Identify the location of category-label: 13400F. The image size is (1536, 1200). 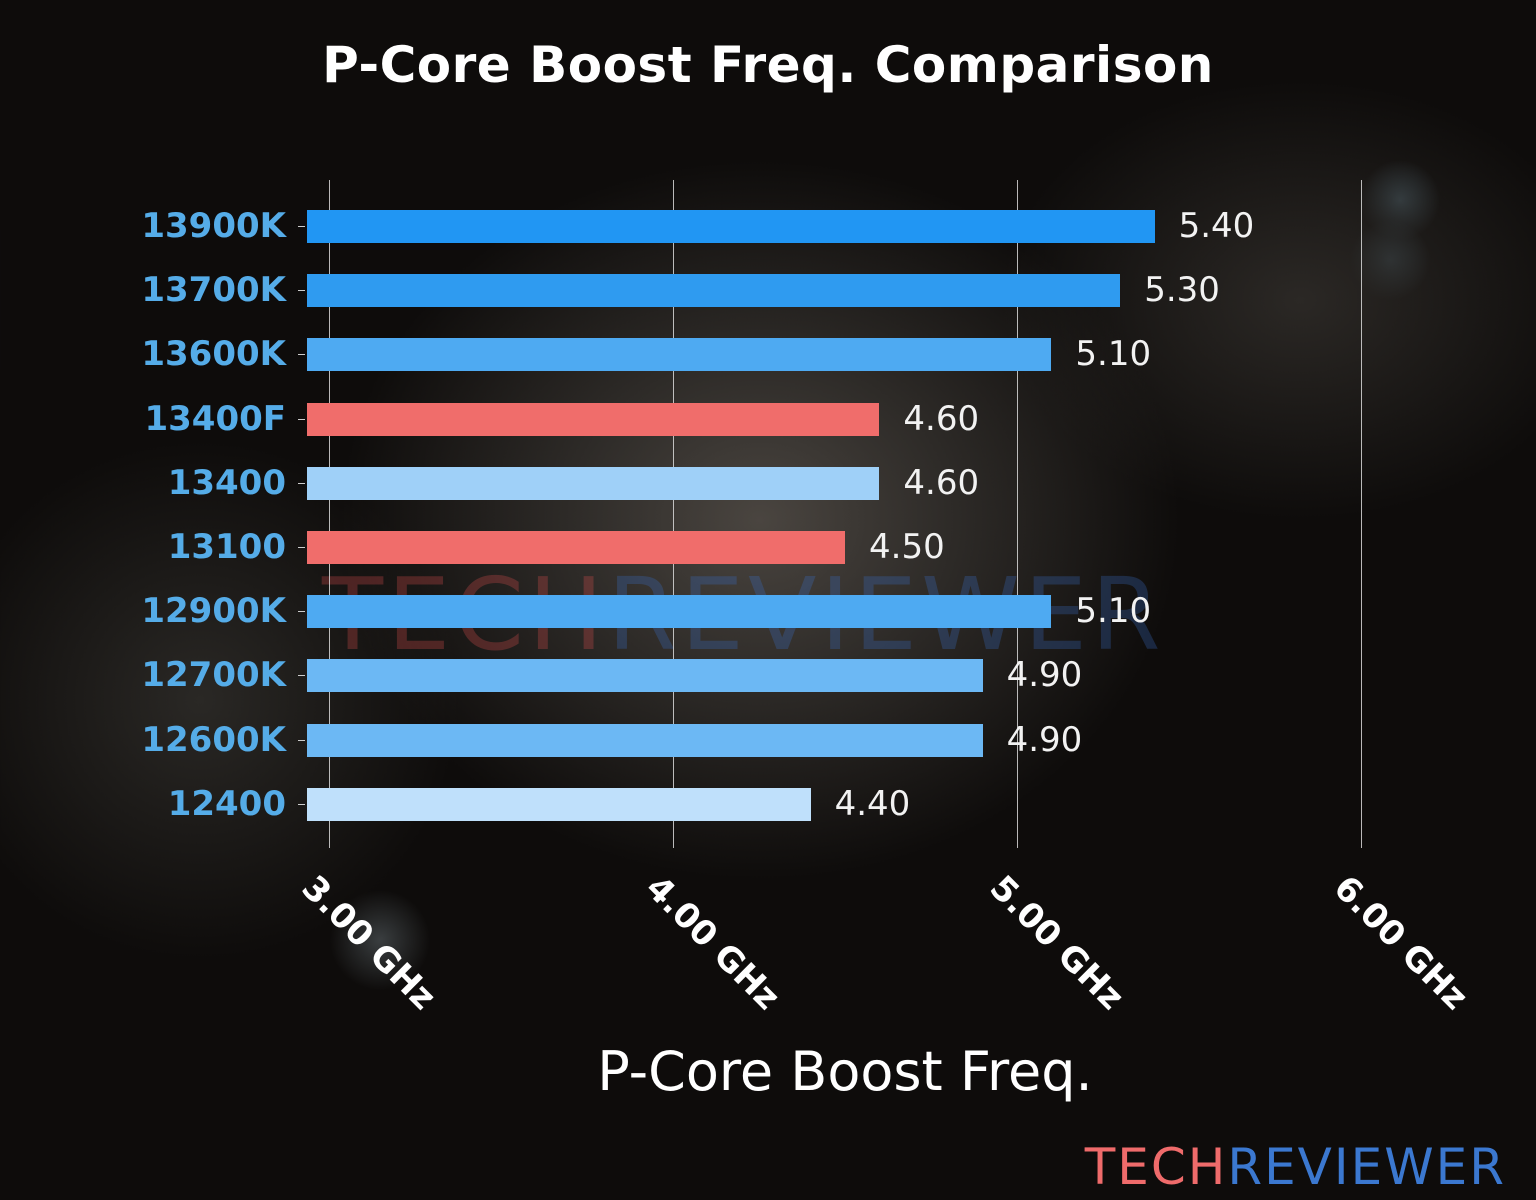
(215, 418).